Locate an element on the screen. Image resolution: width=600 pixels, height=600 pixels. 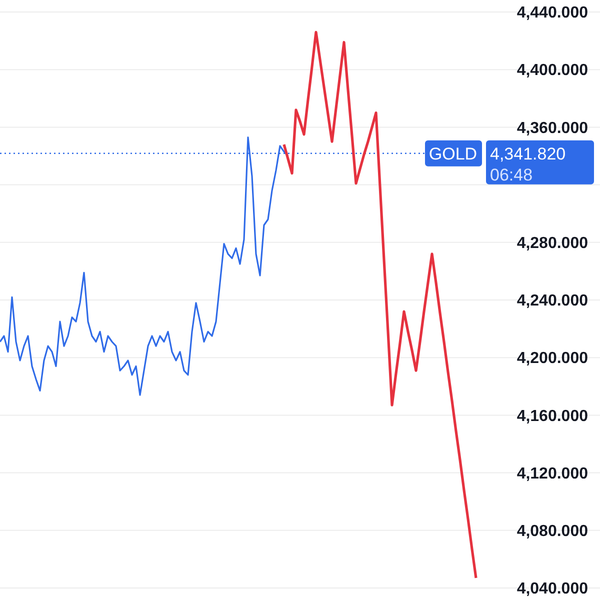
y-tick-label: 4,280.000 is located at coordinates (552, 243).